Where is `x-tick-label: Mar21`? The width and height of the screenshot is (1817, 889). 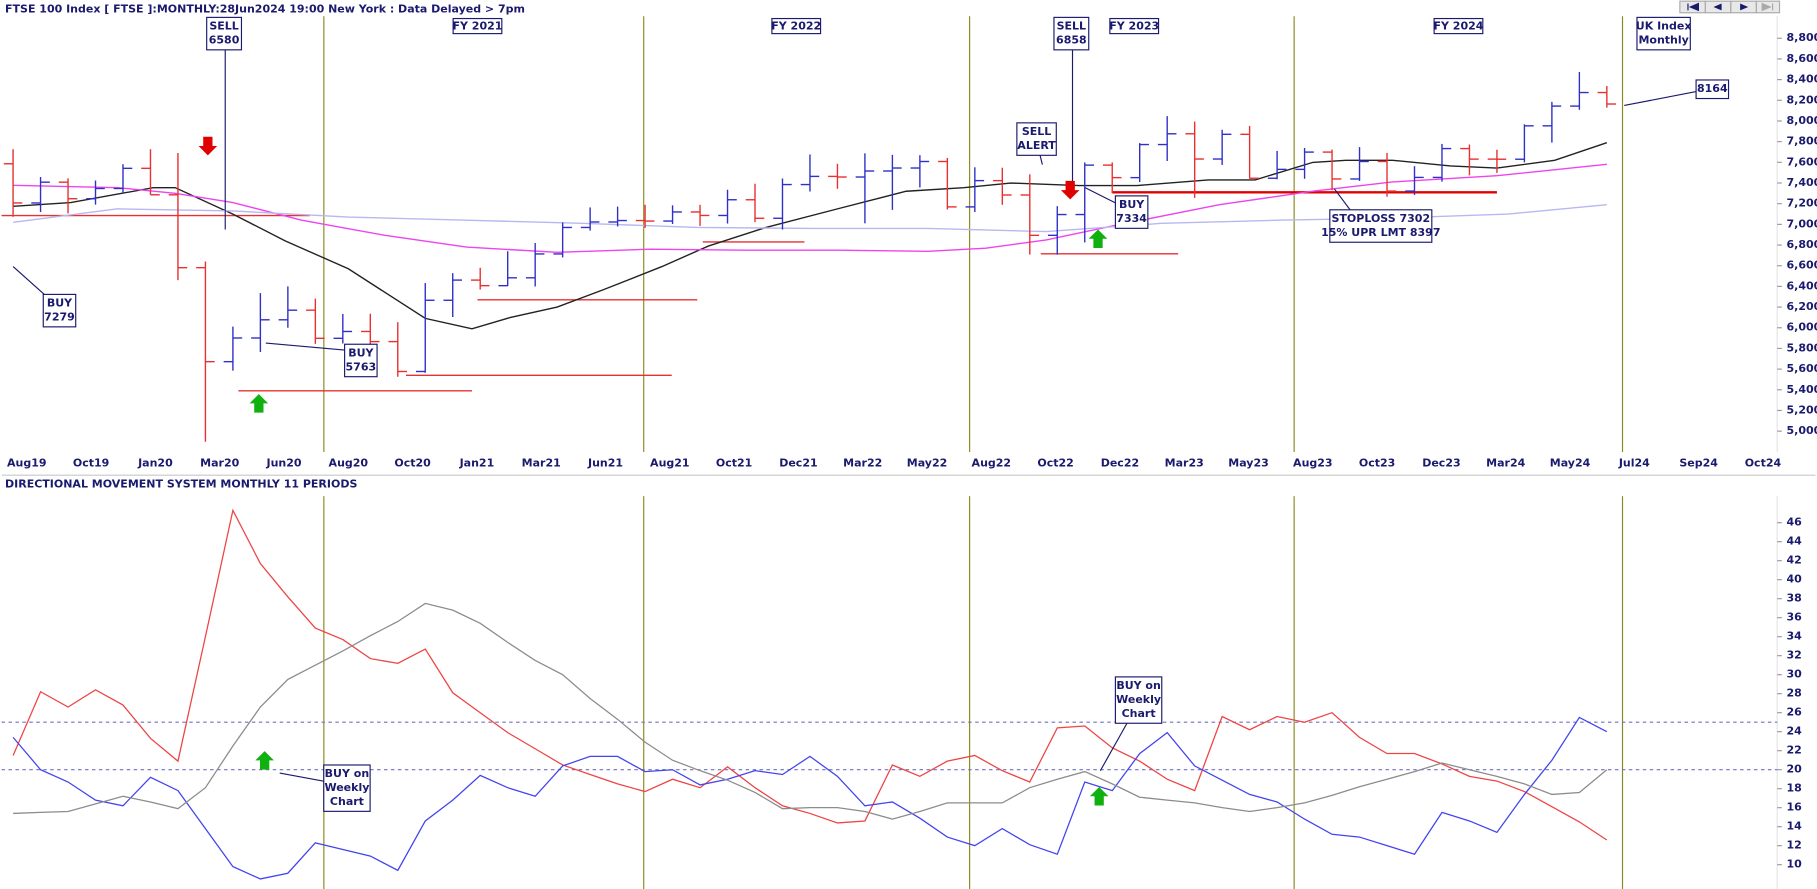
x-tick-label: Mar21 is located at coordinates (541, 463).